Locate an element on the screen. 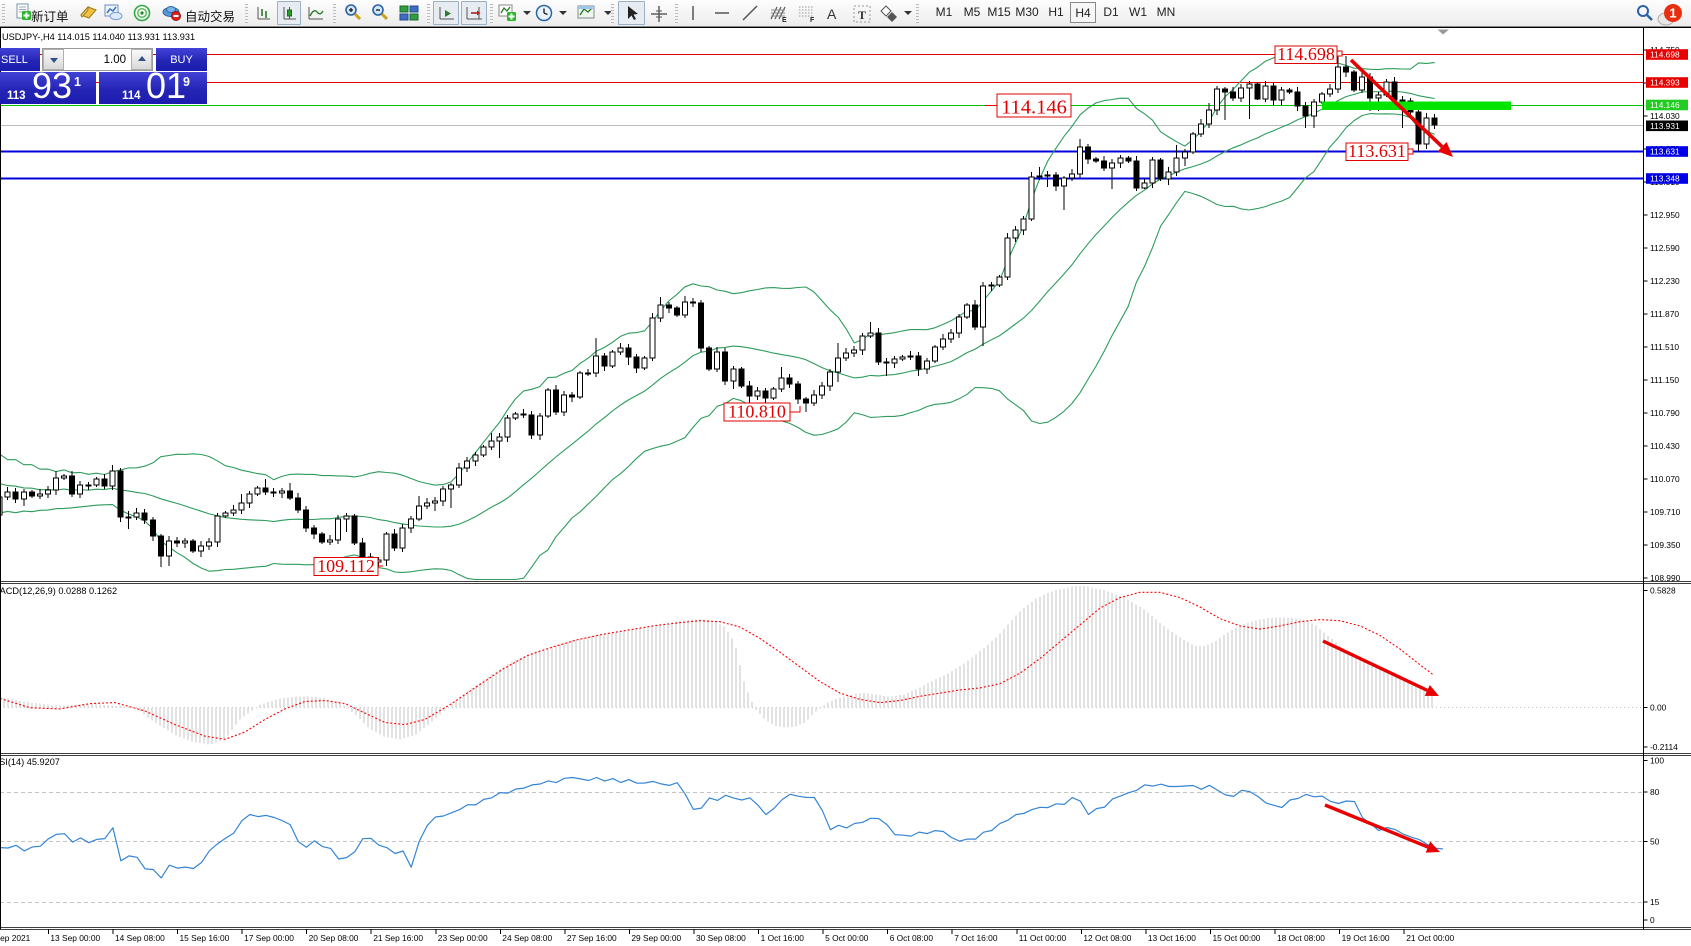  svg-text: 112.590 is located at coordinates (1665, 248).